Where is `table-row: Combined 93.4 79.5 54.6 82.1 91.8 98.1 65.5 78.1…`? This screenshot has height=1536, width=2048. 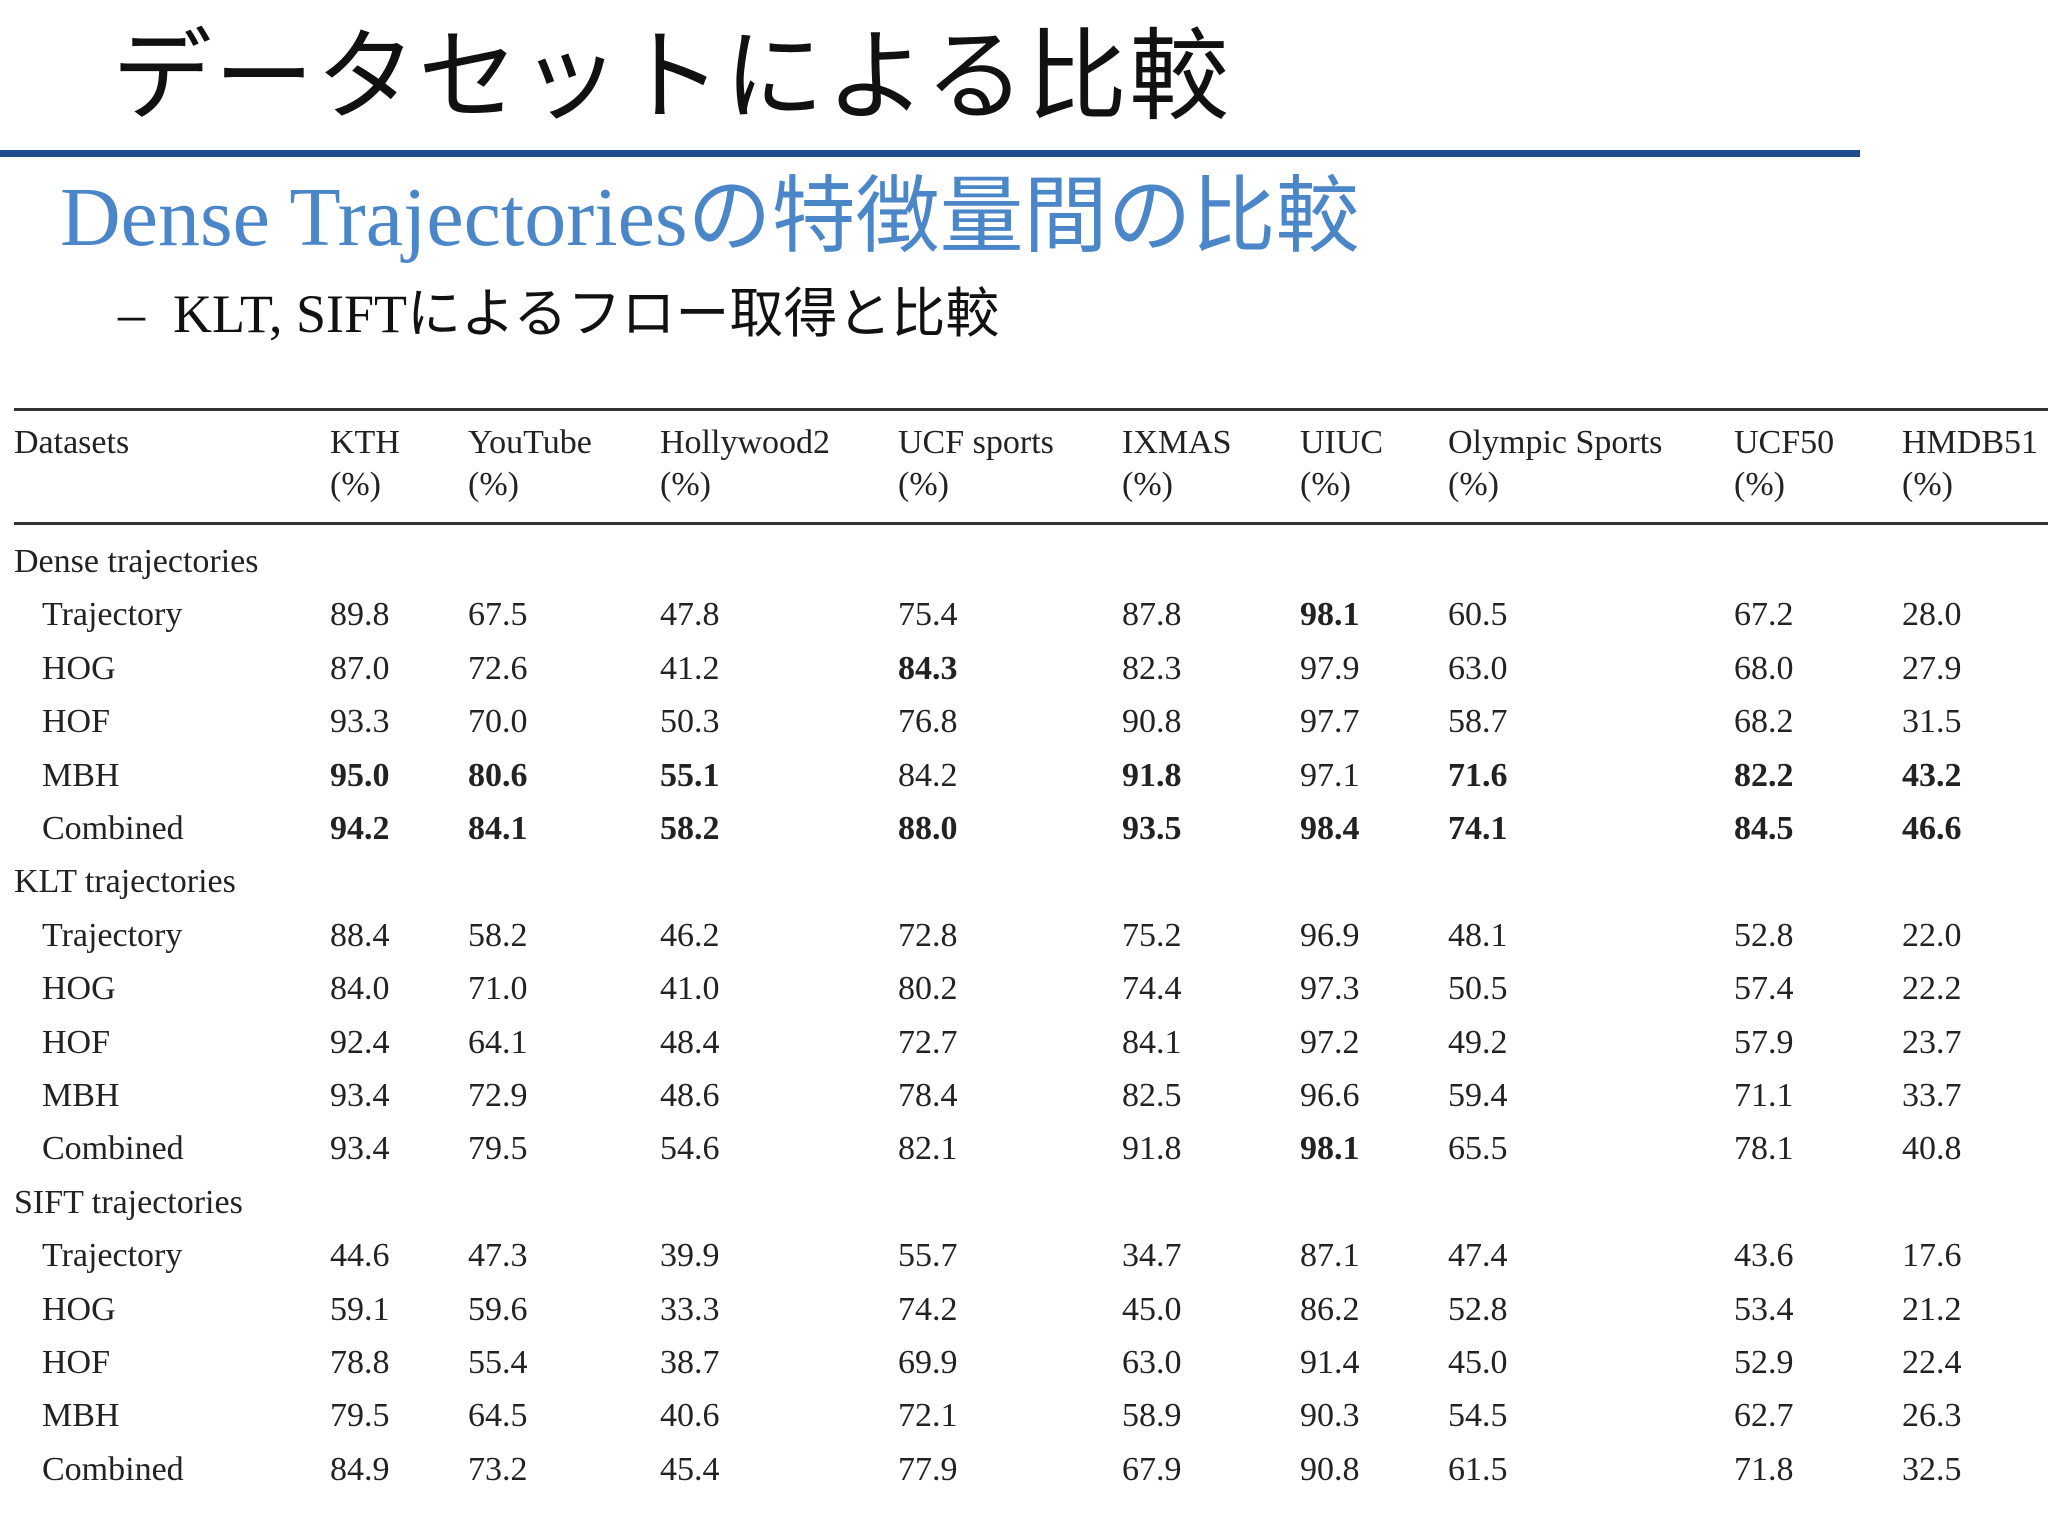 table-row: Combined 93.4 79.5 54.6 82.1 91.8 98.1 65.5 78.1… is located at coordinates (1031, 1155).